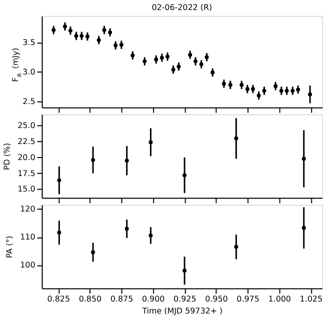 The height and width of the screenshot is (327, 327). What do you see at coordinates (216, 299) in the screenshot?
I see `x-tick-label: 0.950` at bounding box center [216, 299].